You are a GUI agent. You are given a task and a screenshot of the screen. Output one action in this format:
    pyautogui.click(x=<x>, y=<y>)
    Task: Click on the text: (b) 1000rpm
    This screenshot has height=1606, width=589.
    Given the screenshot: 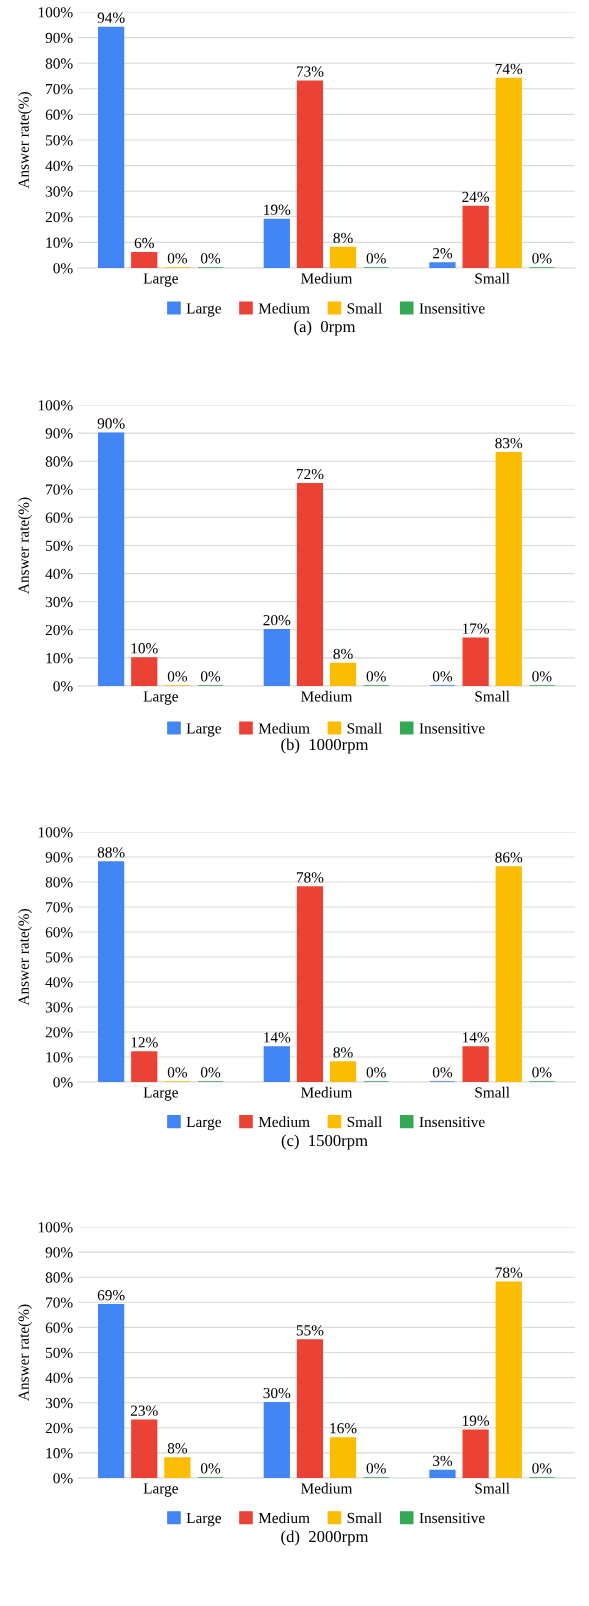 What is the action you would take?
    pyautogui.click(x=325, y=746)
    